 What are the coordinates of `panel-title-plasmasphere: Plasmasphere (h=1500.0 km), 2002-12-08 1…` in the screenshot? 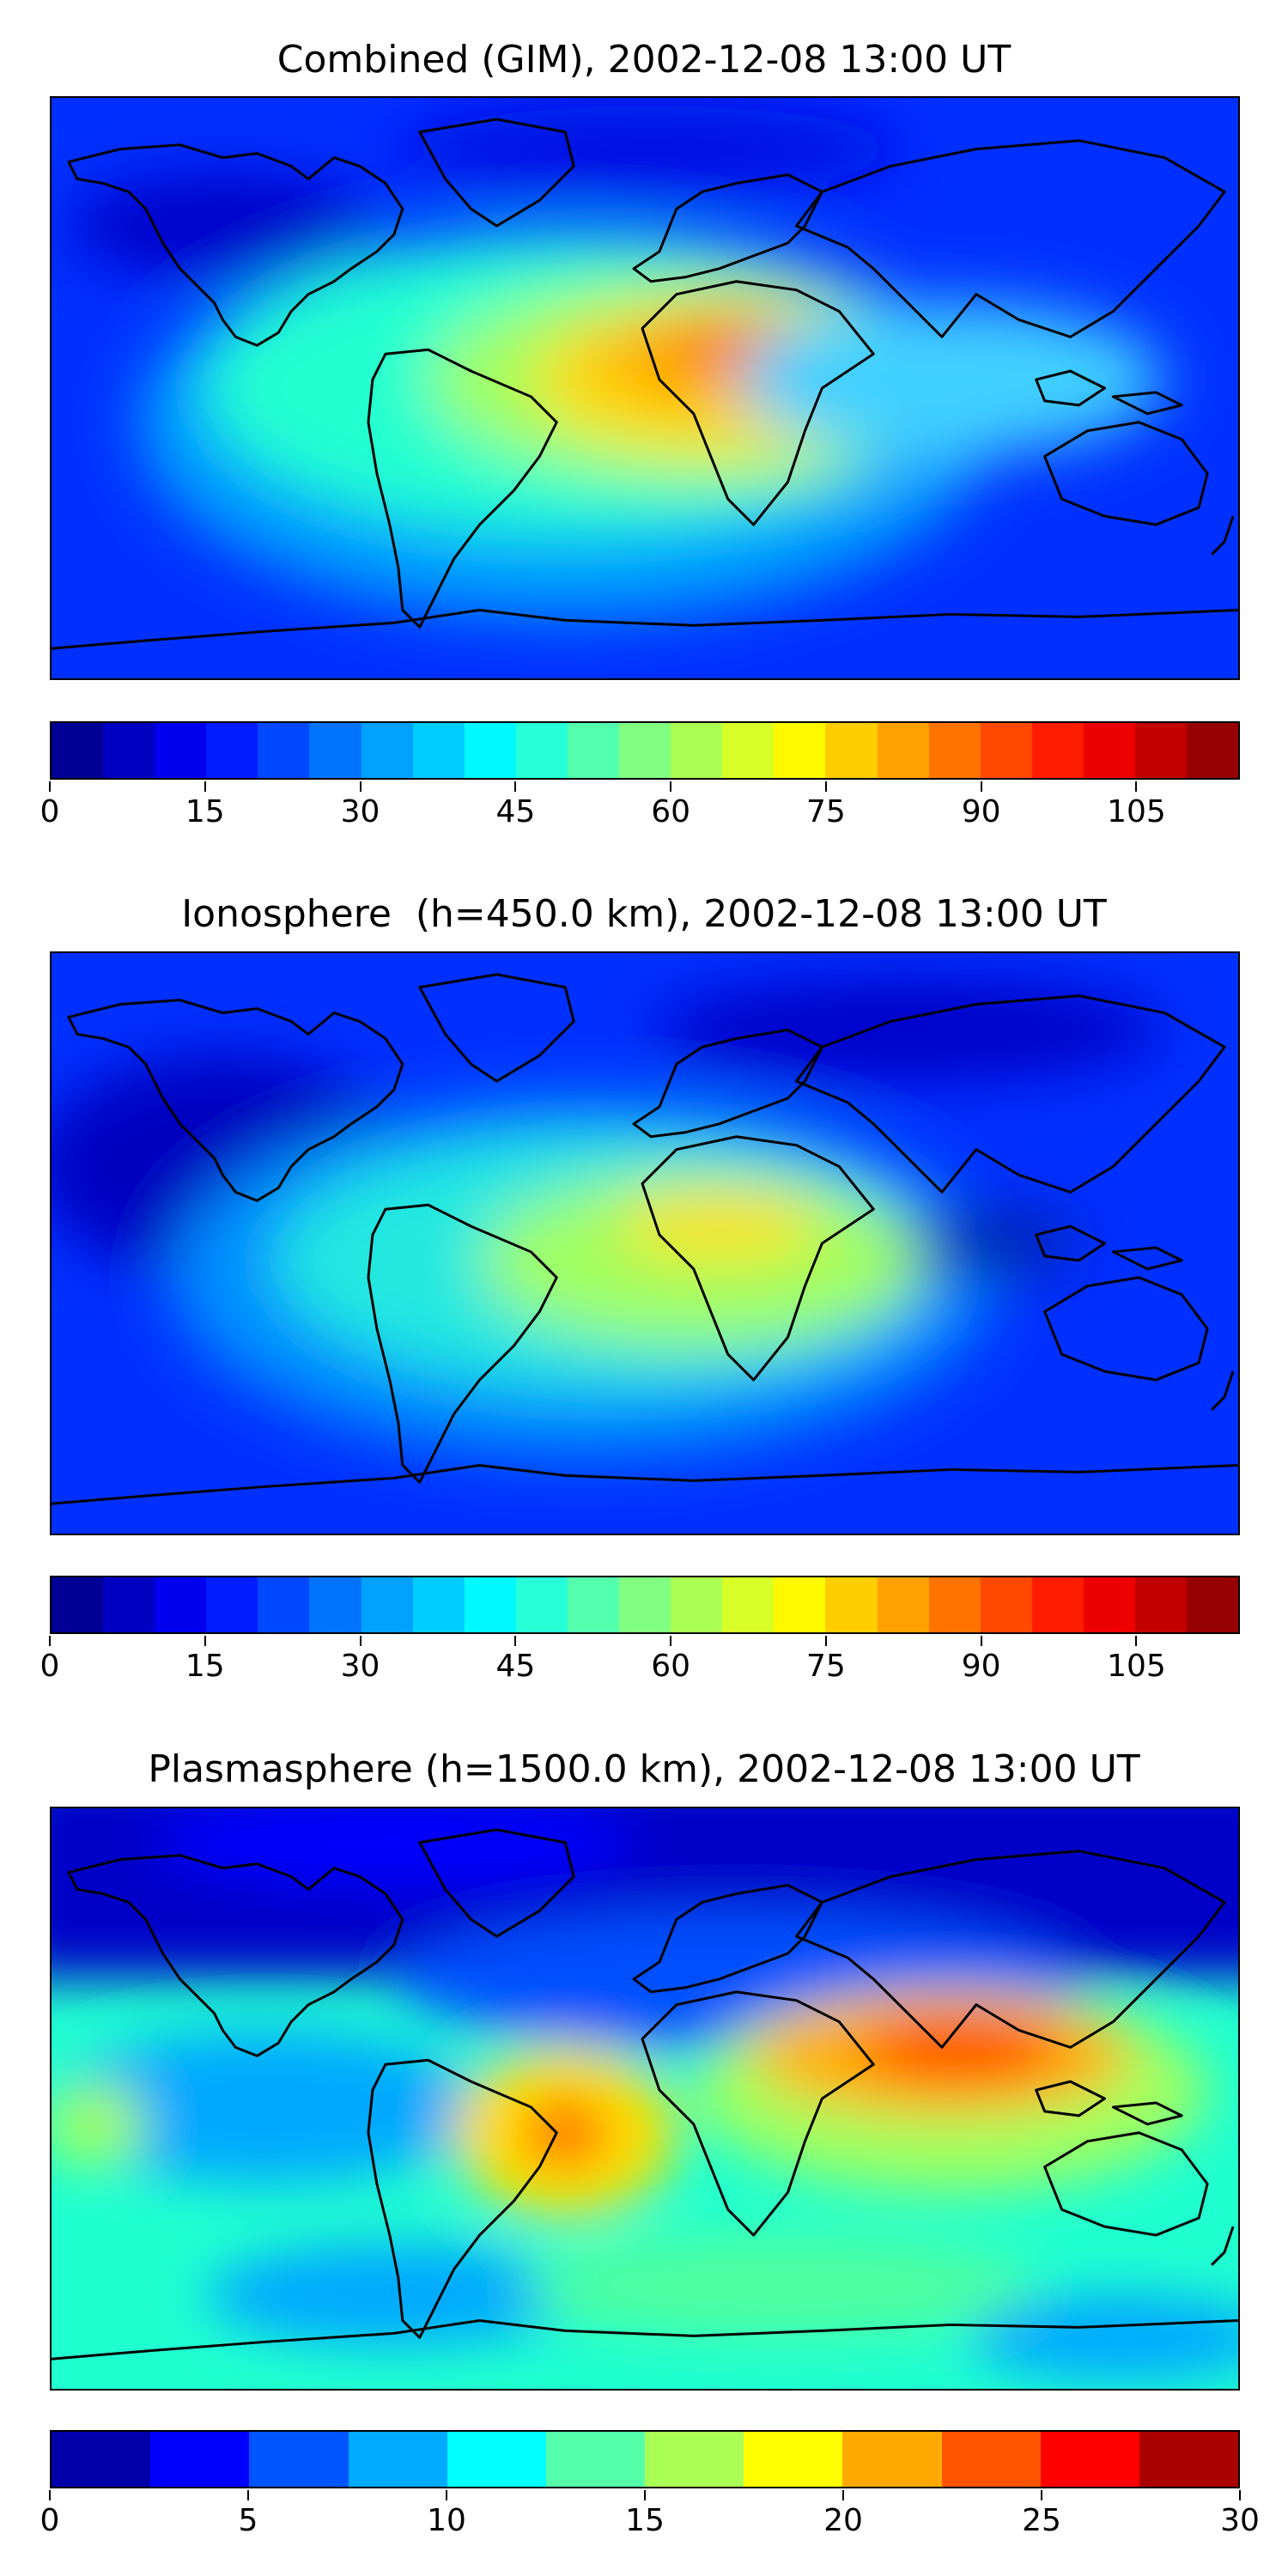 It's located at (644, 1769).